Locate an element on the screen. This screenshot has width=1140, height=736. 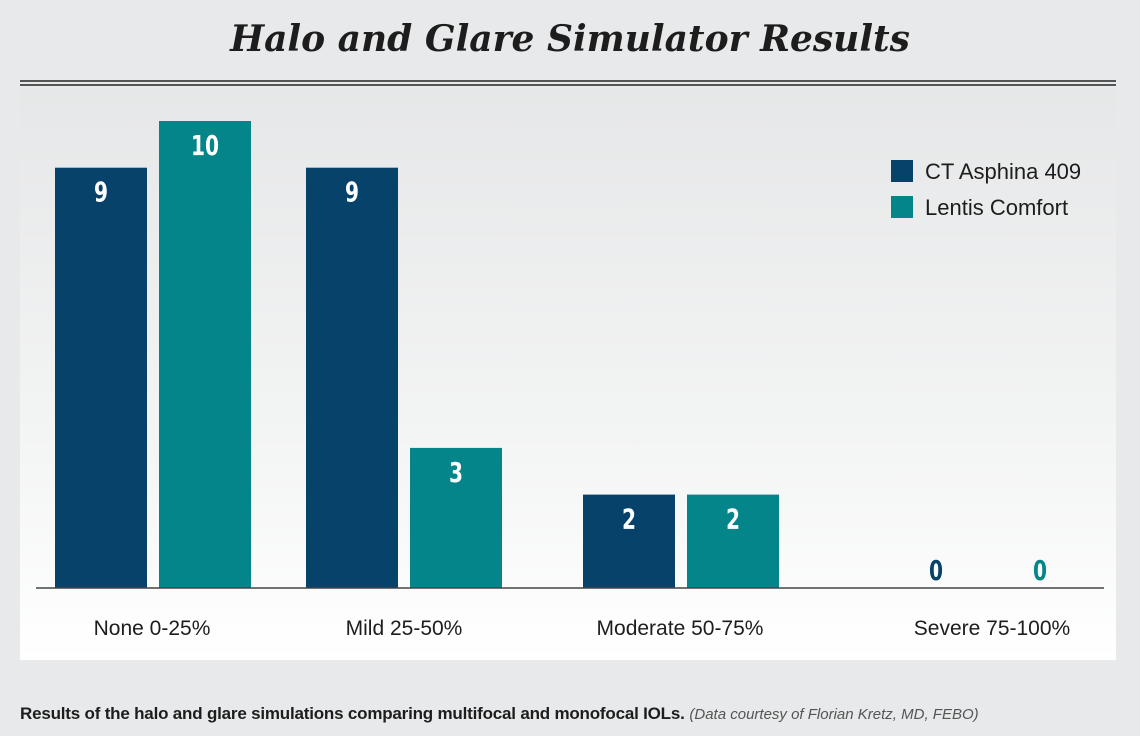
value-label-ct-asphina-3: 0 is located at coordinates (936, 570).